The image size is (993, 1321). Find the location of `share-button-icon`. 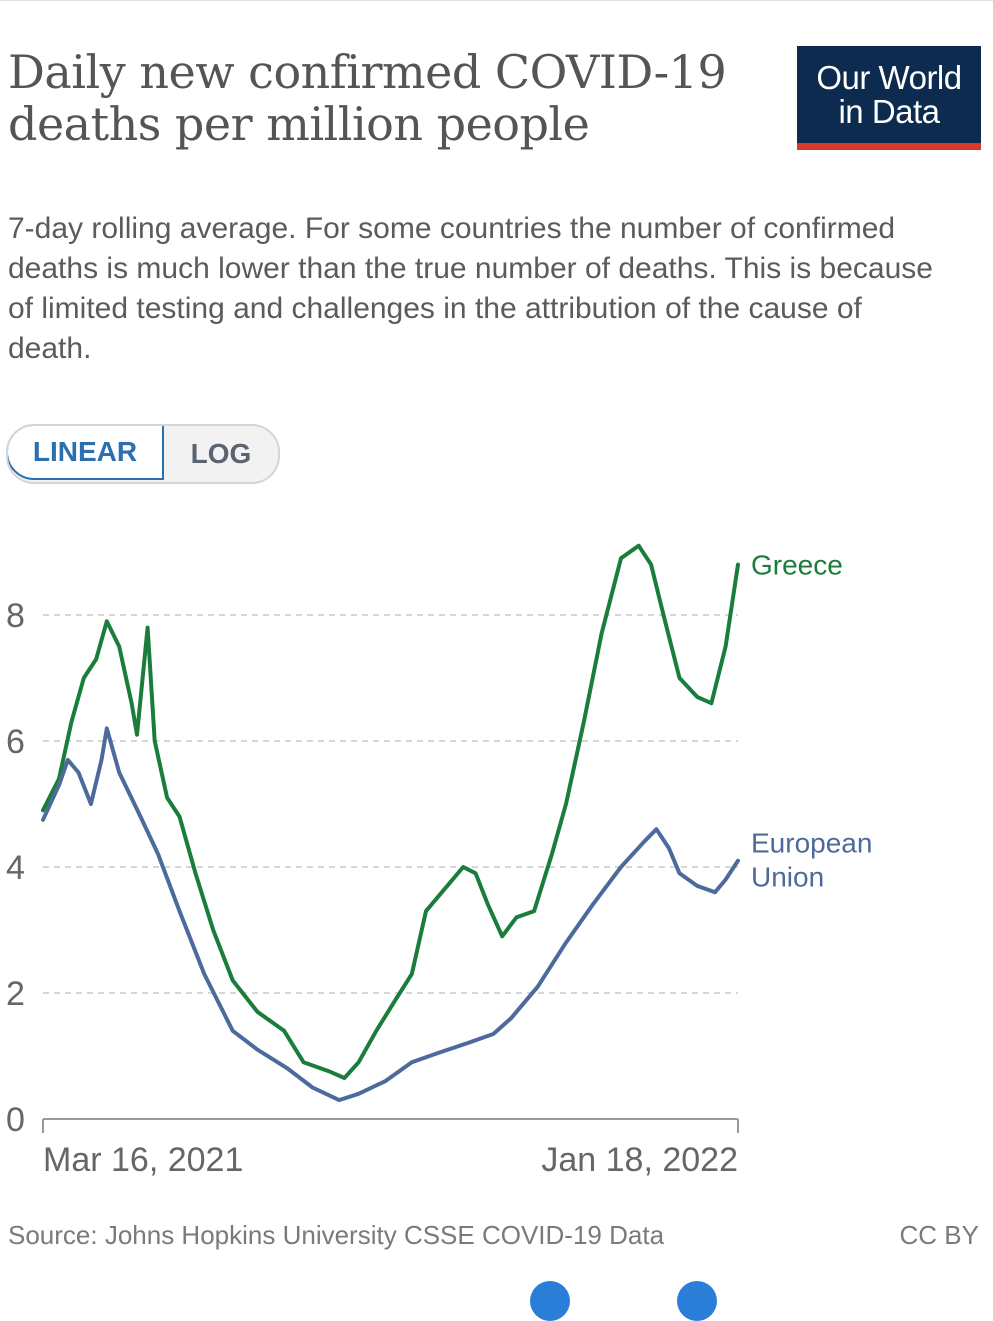

share-button-icon is located at coordinates (550, 1301).